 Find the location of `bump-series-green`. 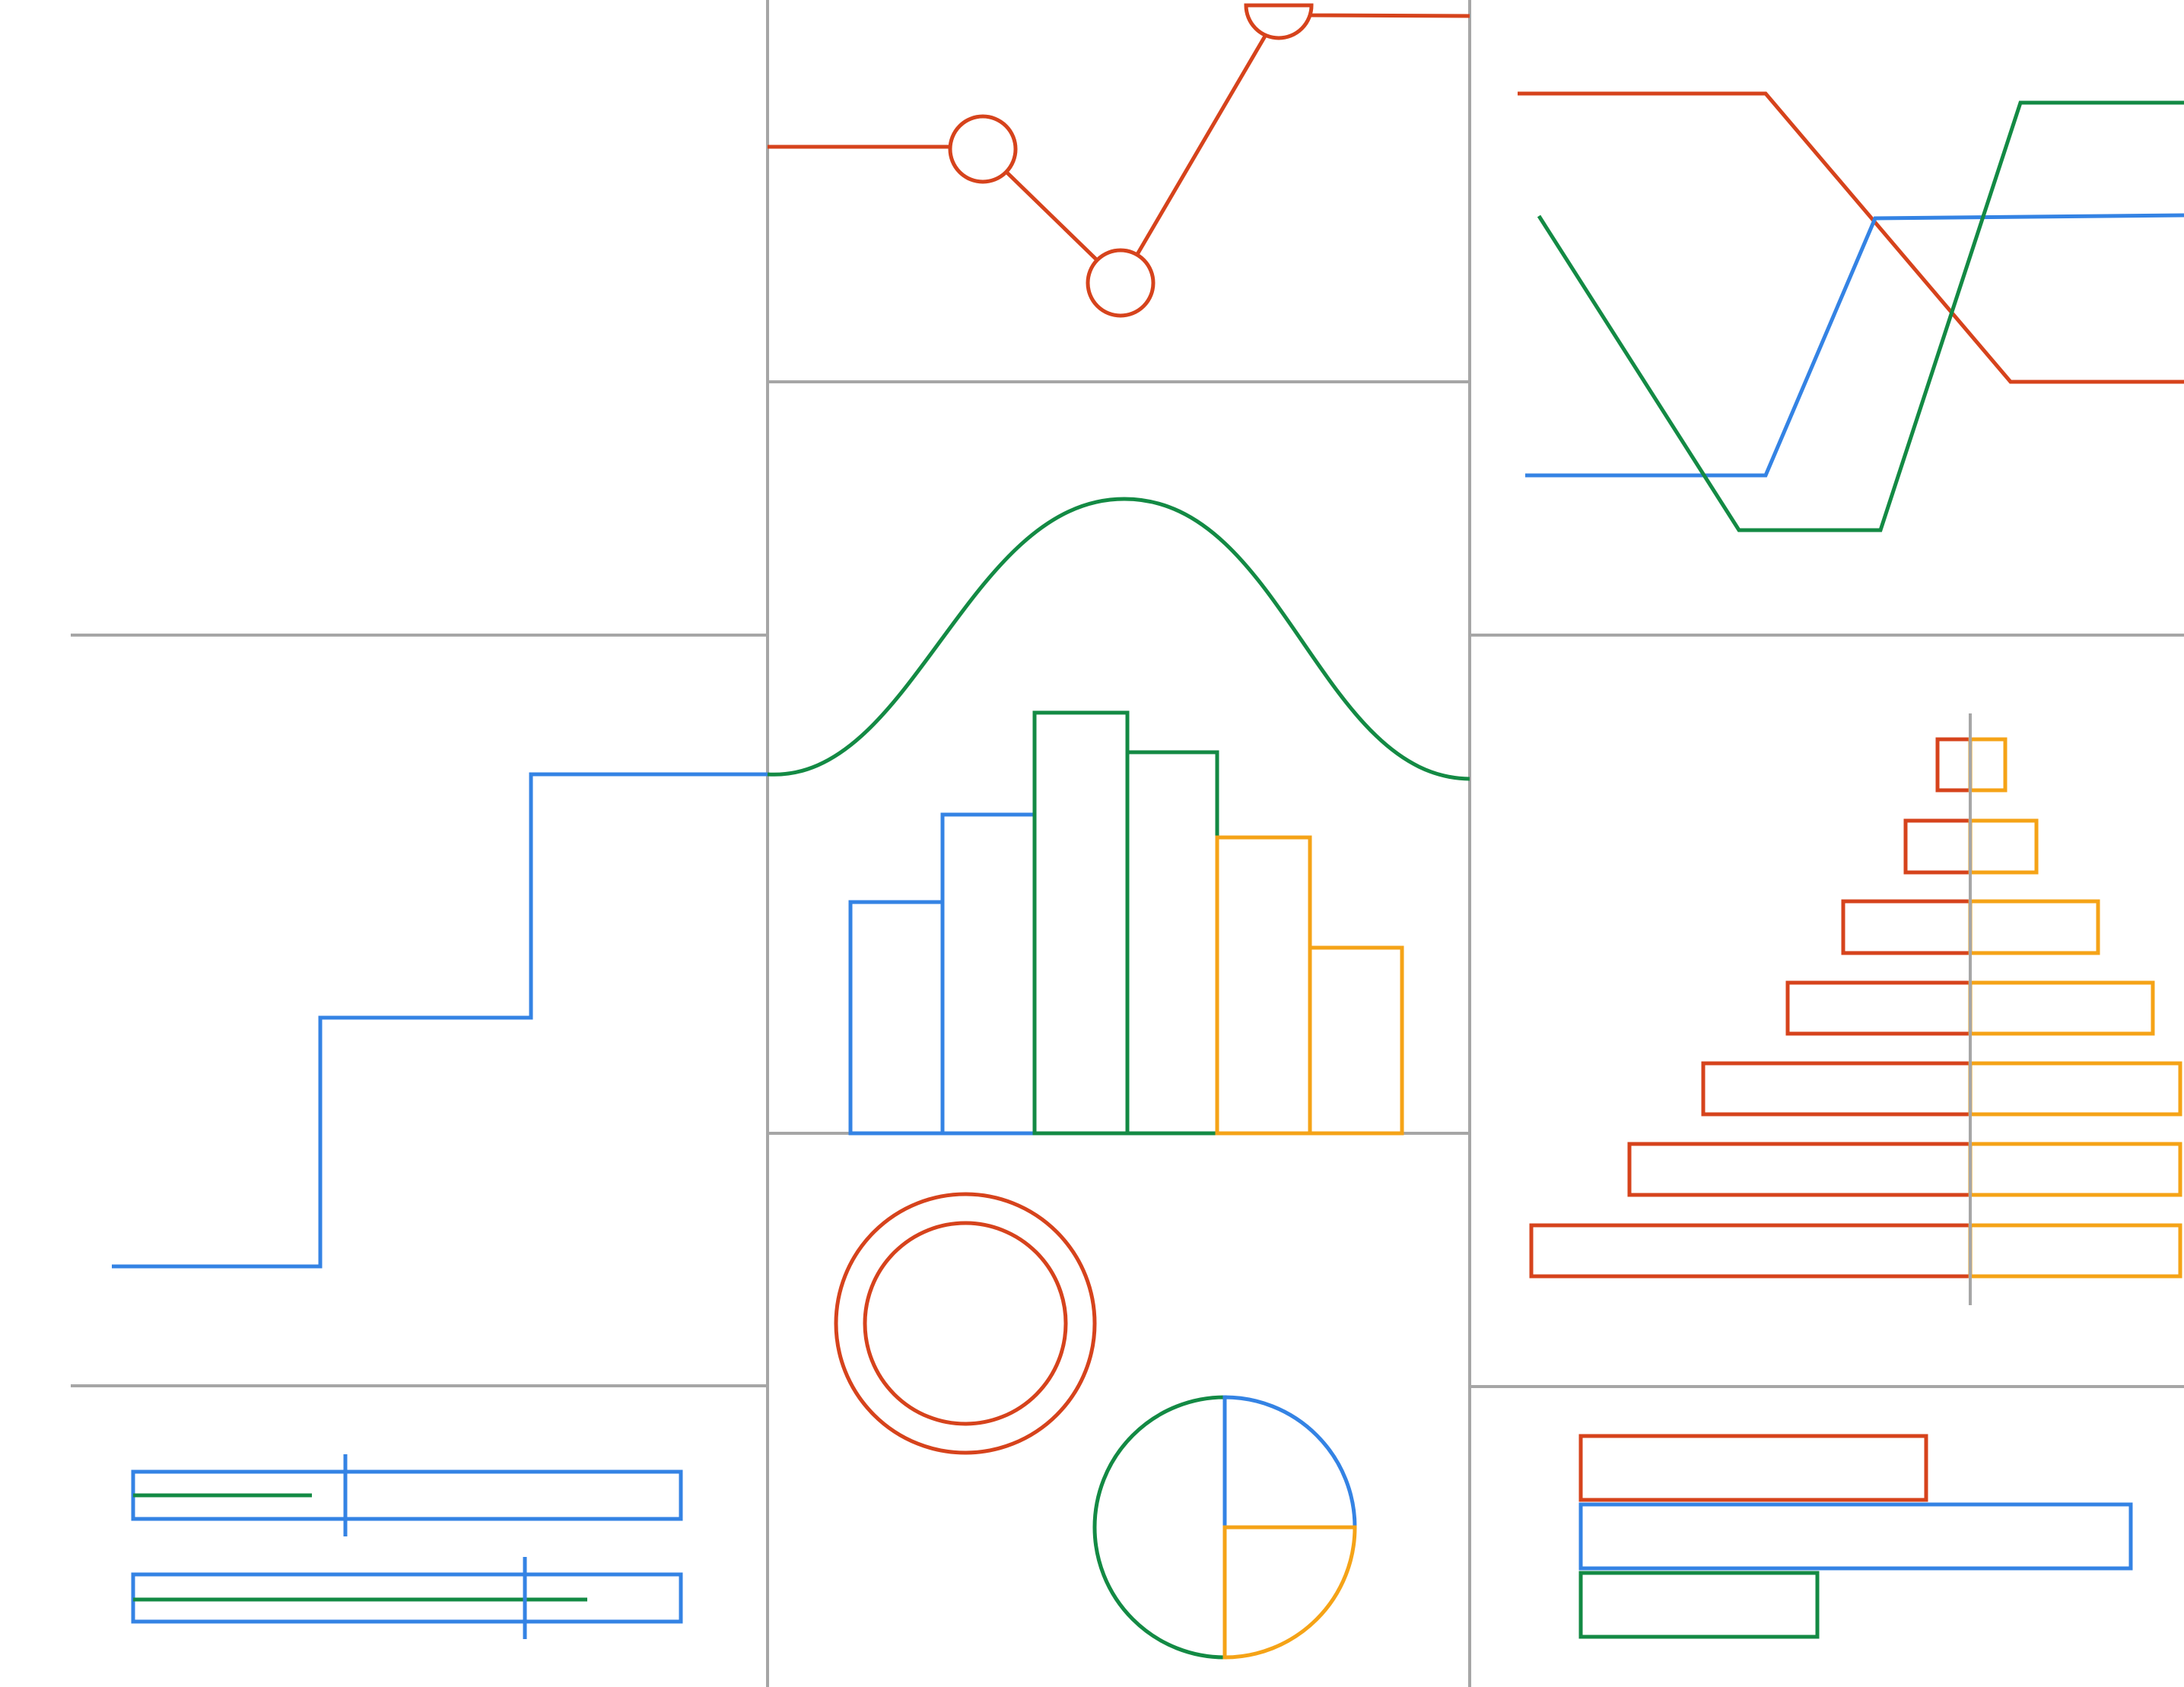

bump-series-green is located at coordinates (1861, 316).